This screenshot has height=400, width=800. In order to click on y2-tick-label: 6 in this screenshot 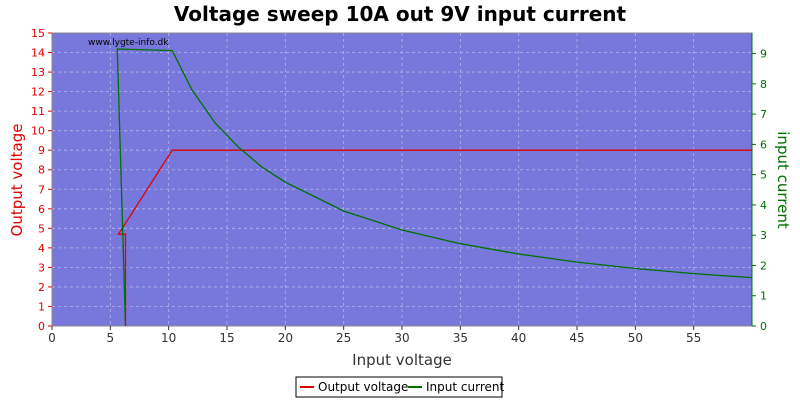, I will do `click(763, 144)`.